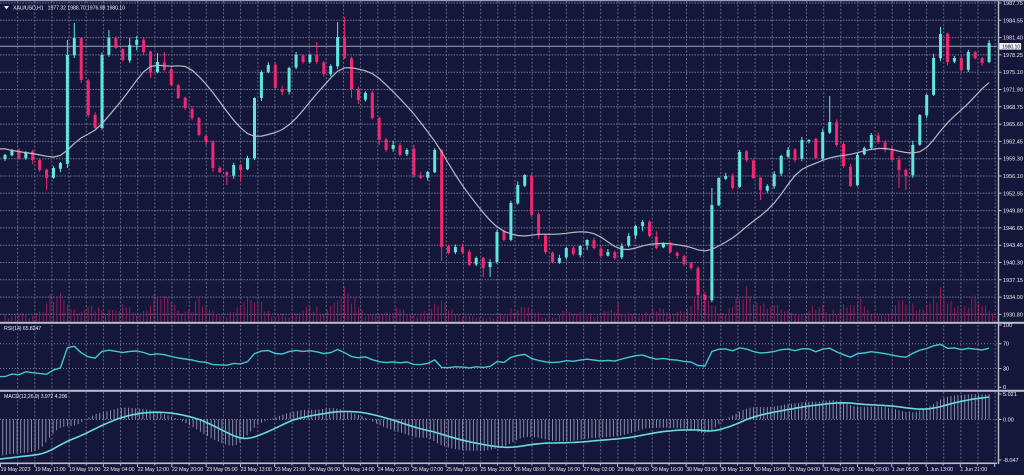 The width and height of the screenshot is (1024, 475). I want to click on svg-text: 30, so click(1006, 370).